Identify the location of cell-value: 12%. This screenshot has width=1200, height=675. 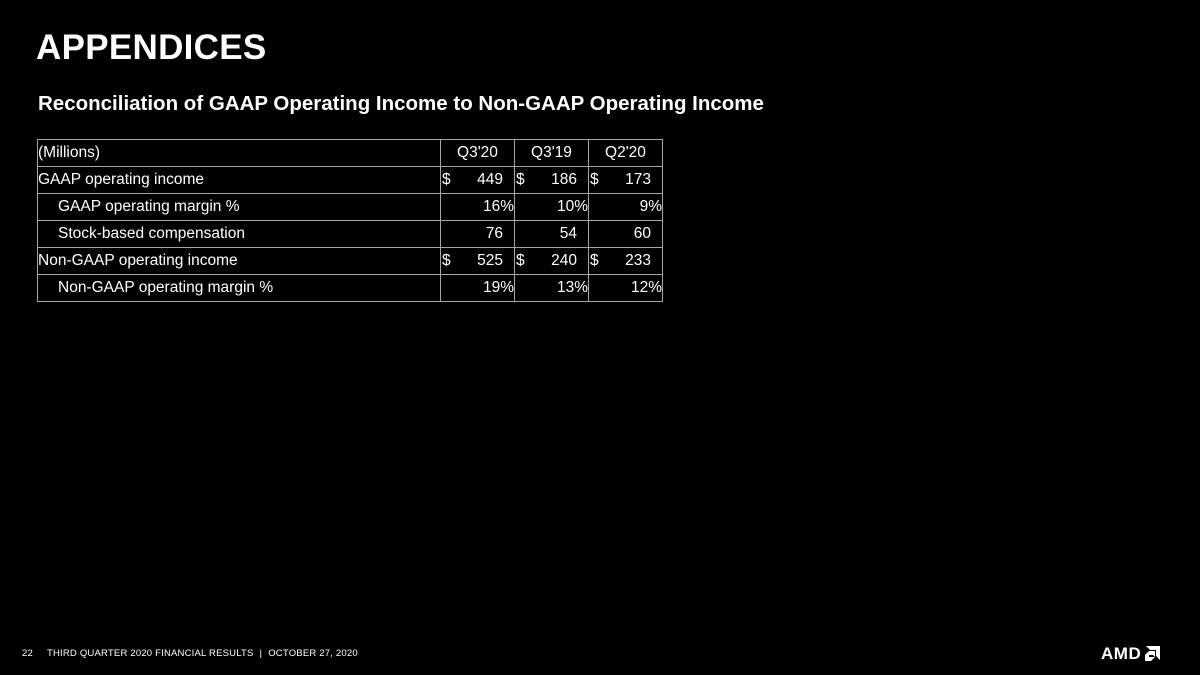
(646, 287).